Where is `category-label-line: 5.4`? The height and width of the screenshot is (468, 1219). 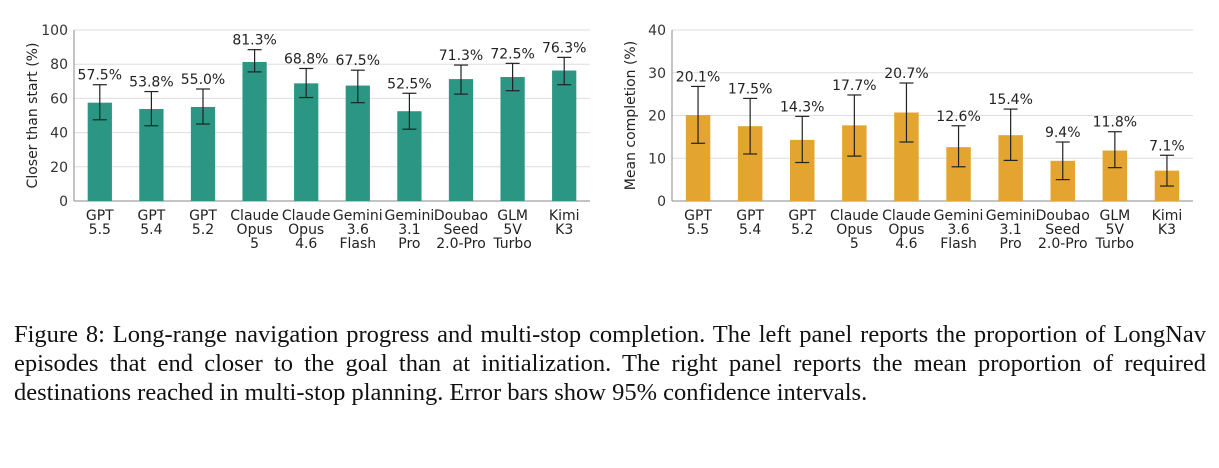 category-label-line: 5.4 is located at coordinates (151, 230).